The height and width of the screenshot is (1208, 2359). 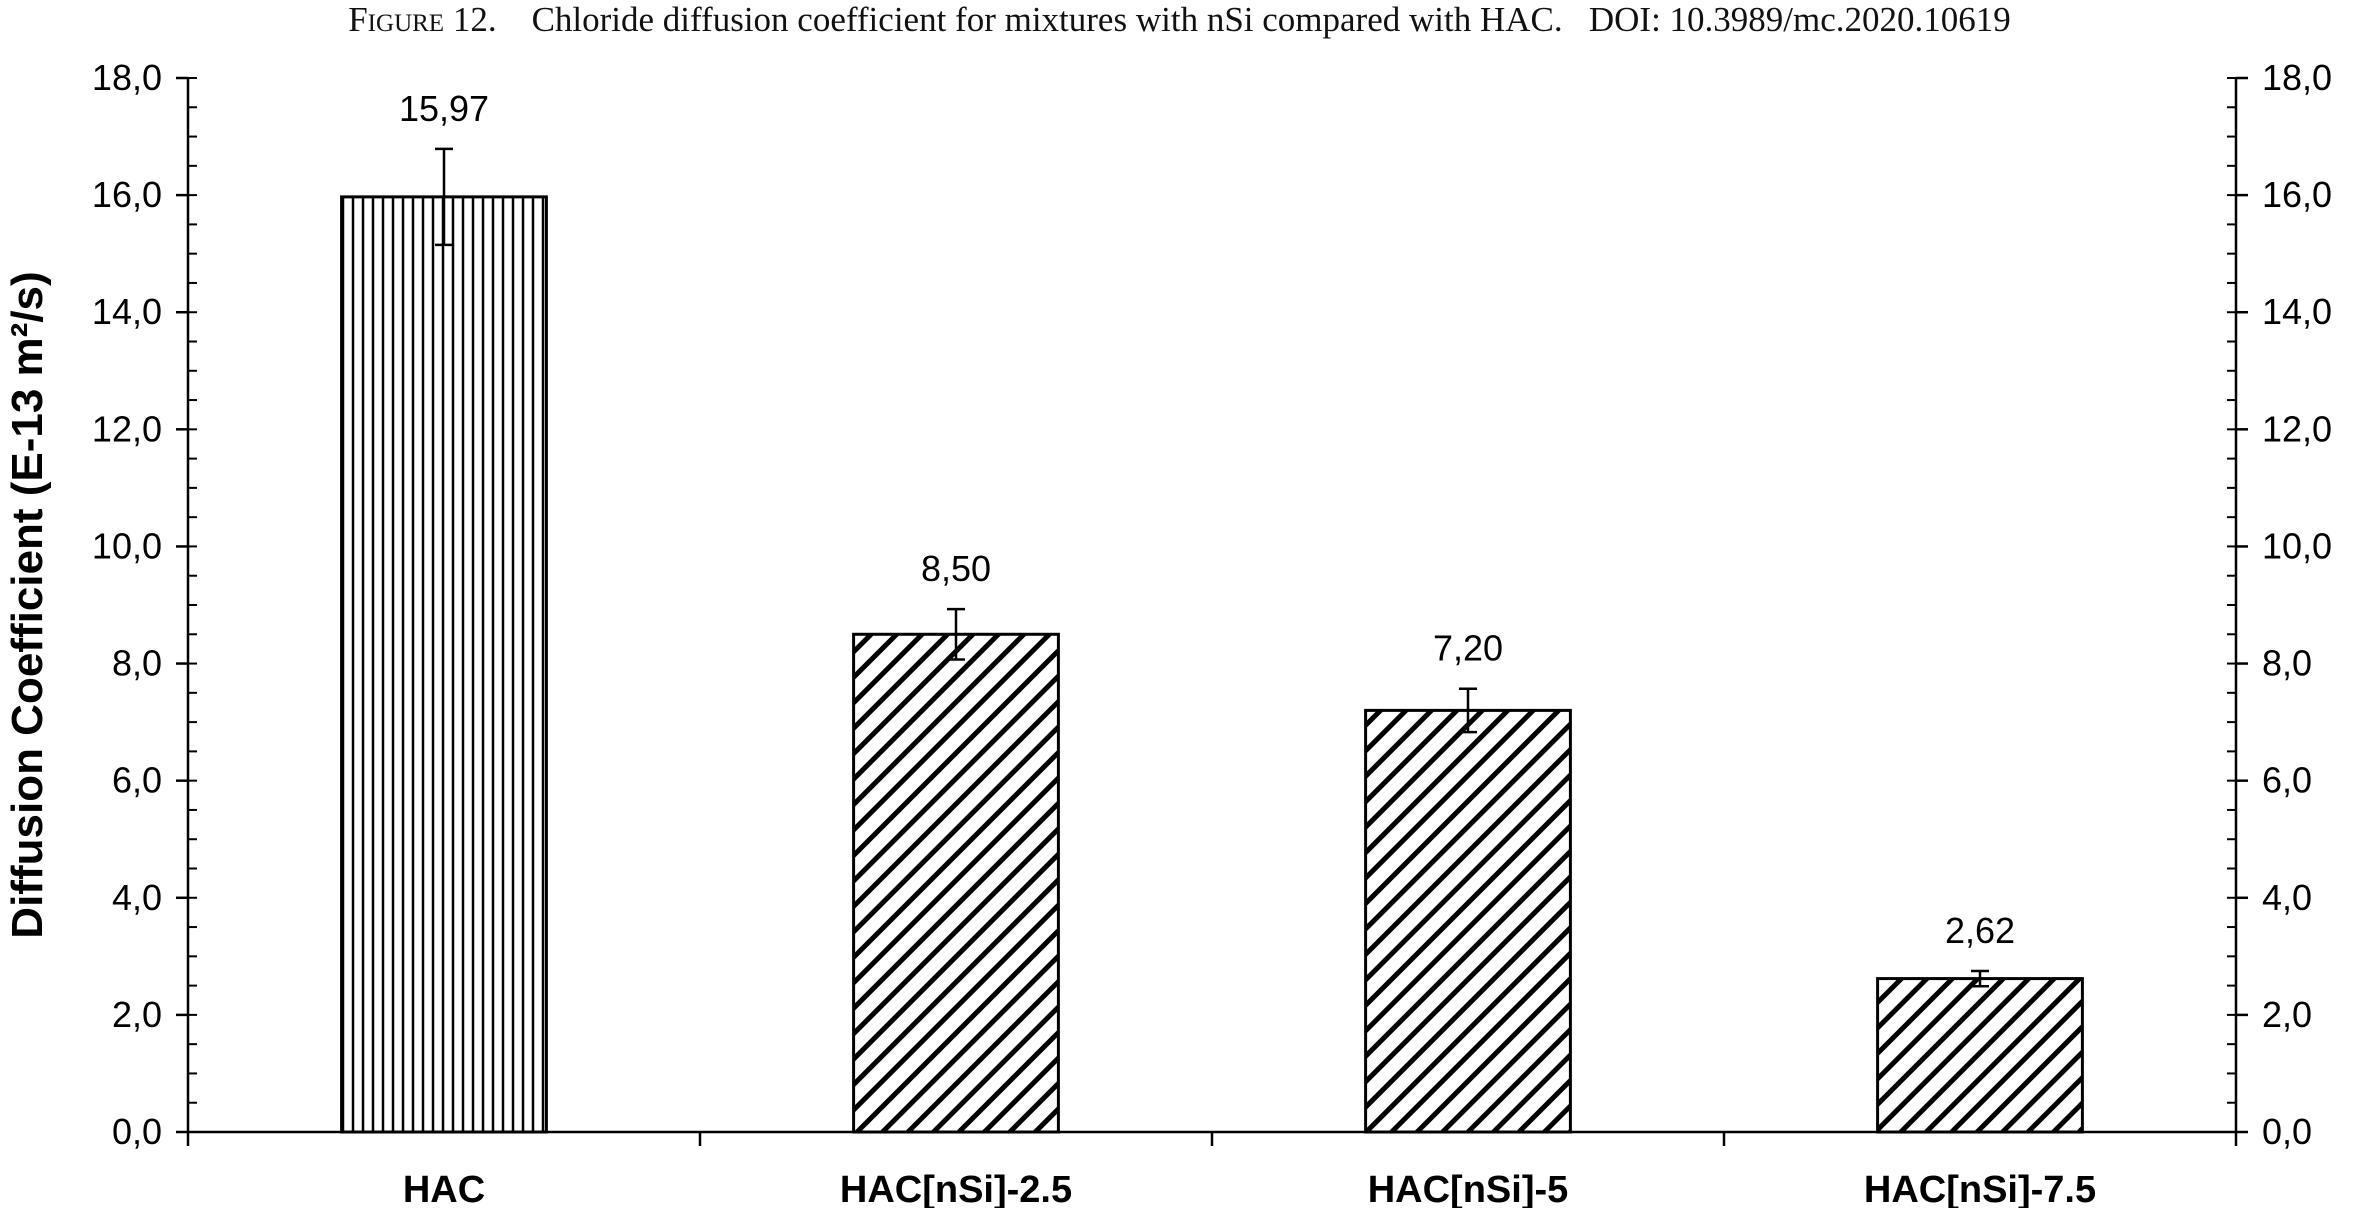 What do you see at coordinates (2287, 897) in the screenshot?
I see `y-tick-label-right: 4,0` at bounding box center [2287, 897].